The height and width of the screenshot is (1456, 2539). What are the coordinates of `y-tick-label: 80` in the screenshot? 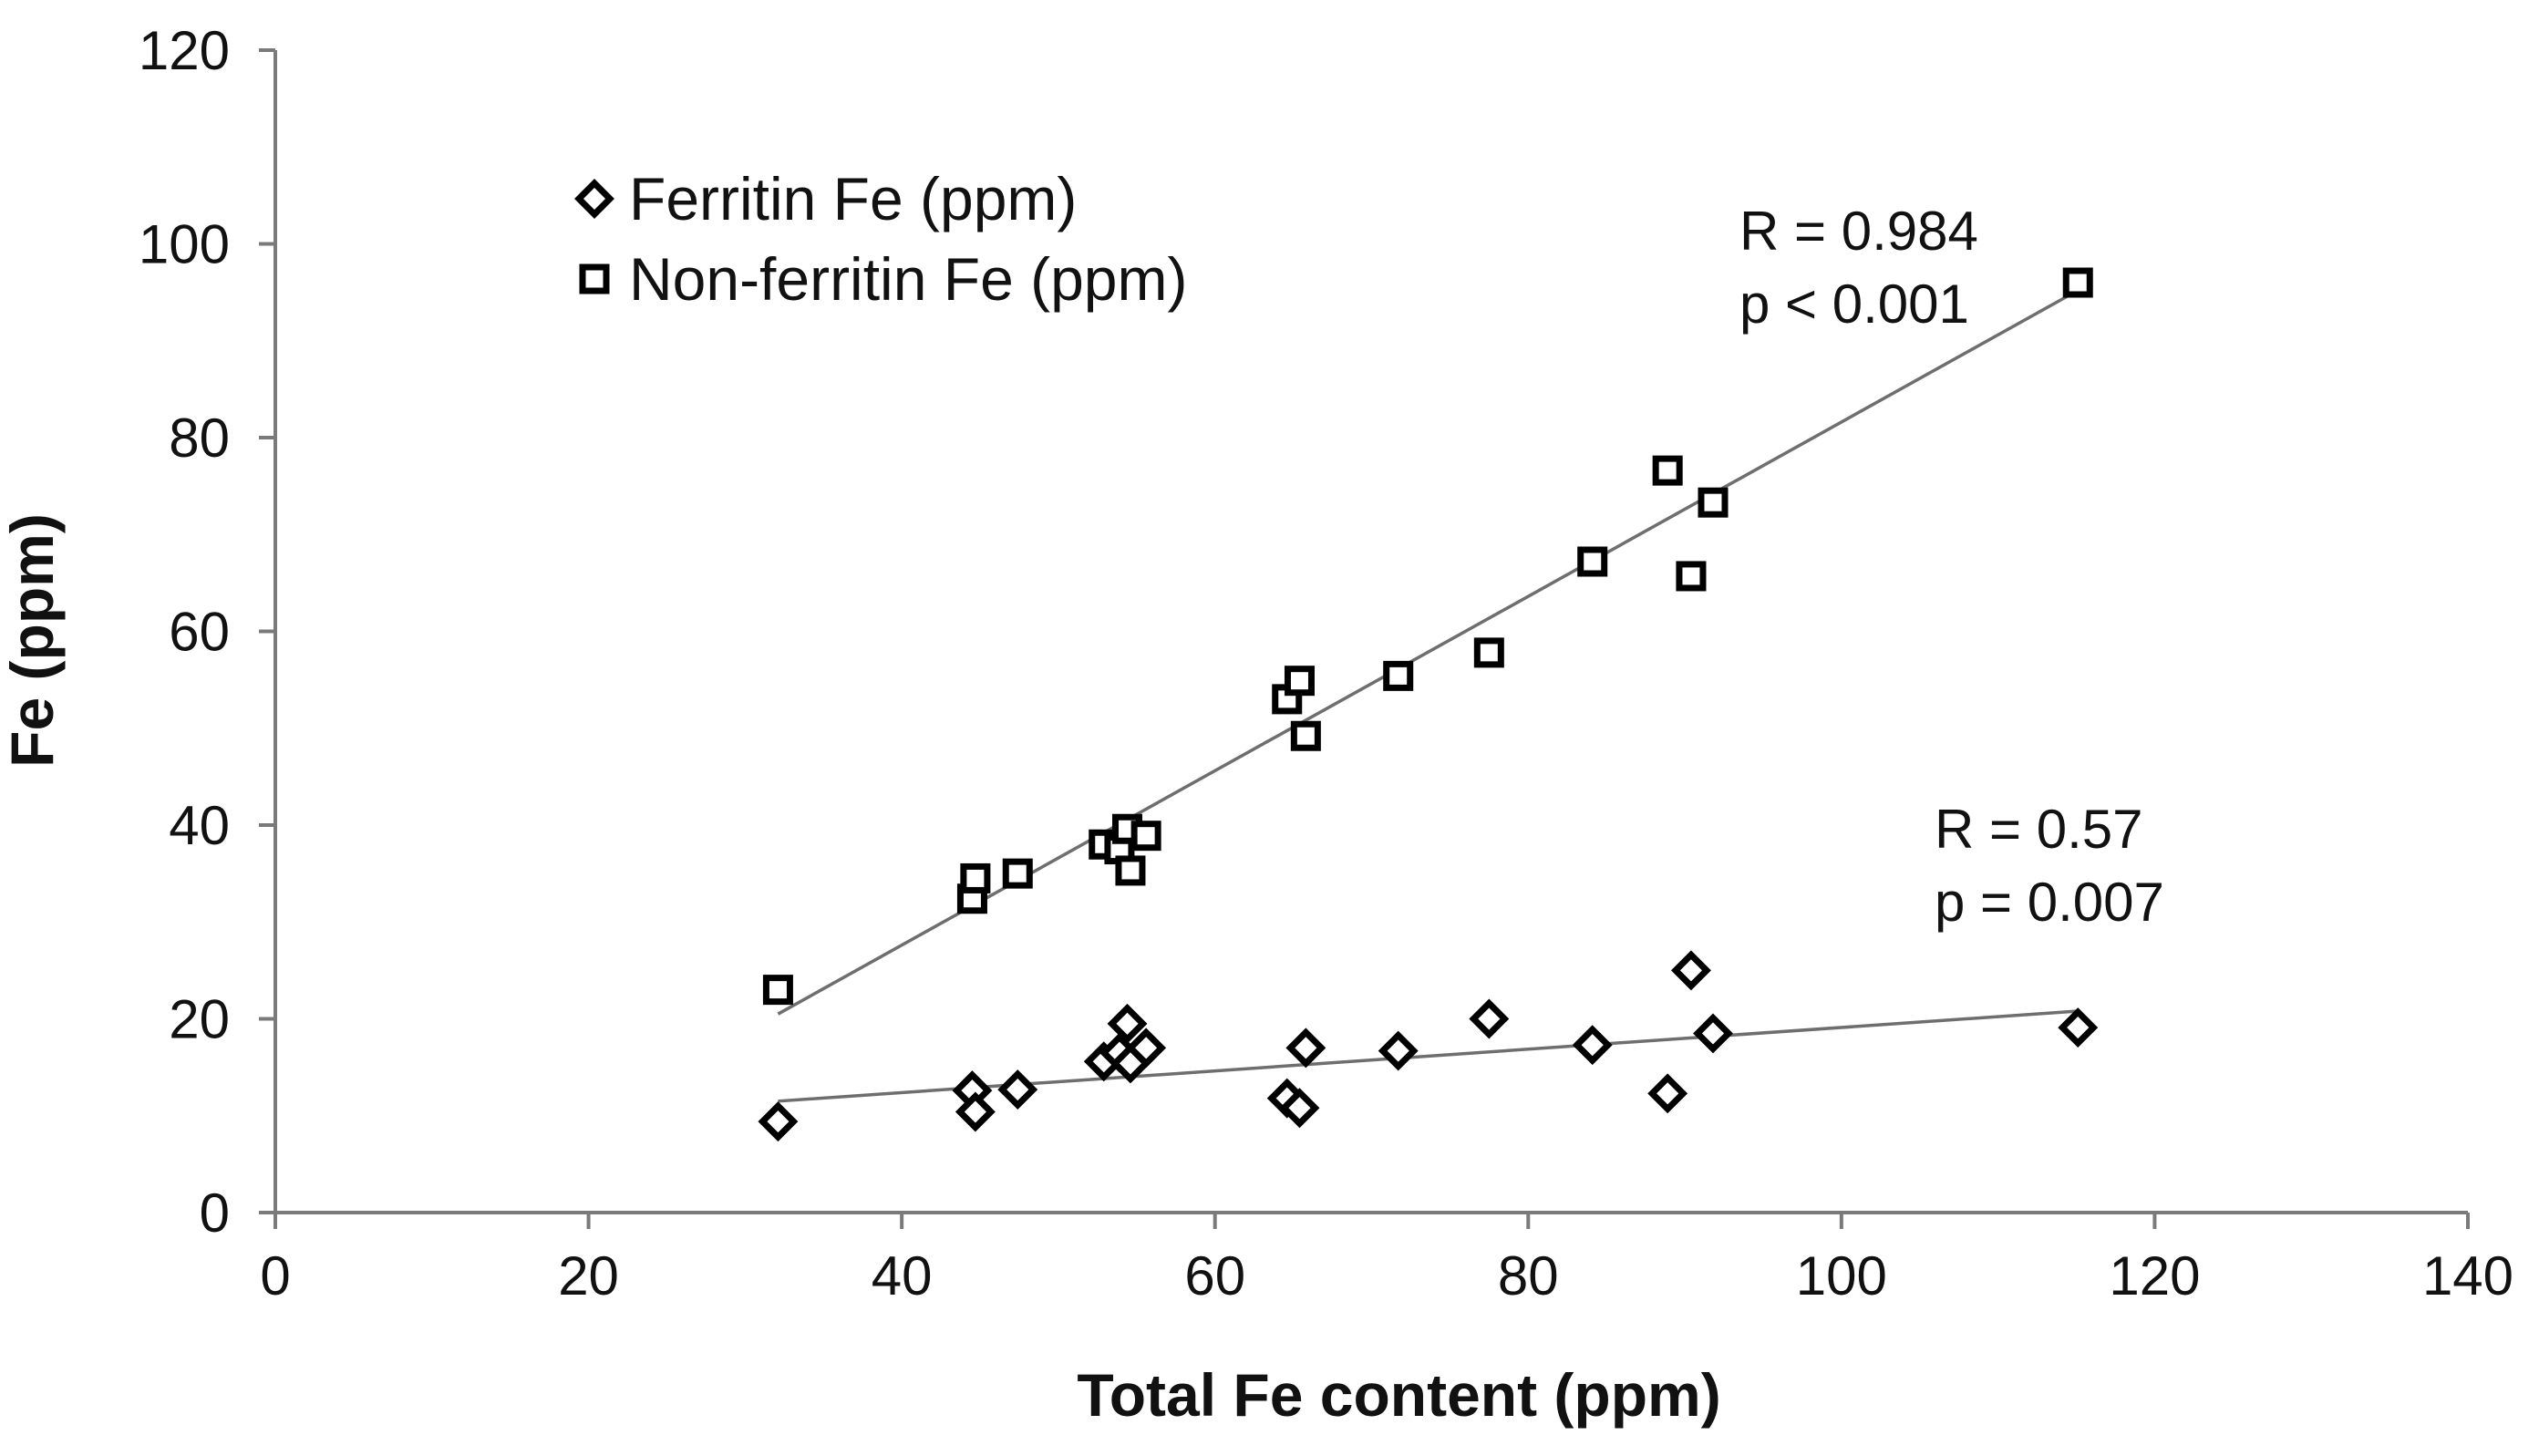 It's located at (199, 439).